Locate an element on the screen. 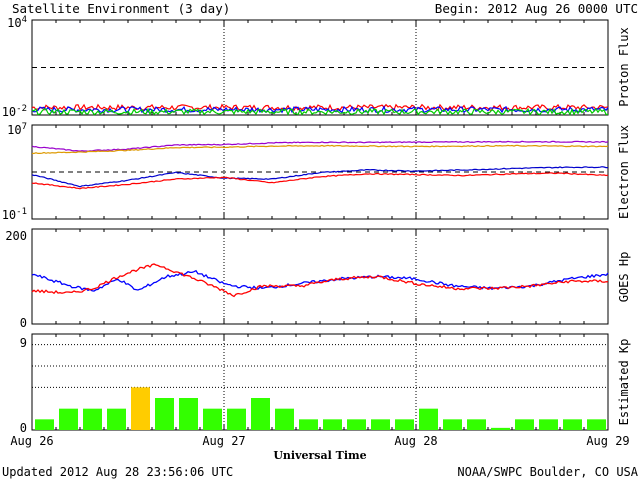  proton-series-line is located at coordinates (319, 111).